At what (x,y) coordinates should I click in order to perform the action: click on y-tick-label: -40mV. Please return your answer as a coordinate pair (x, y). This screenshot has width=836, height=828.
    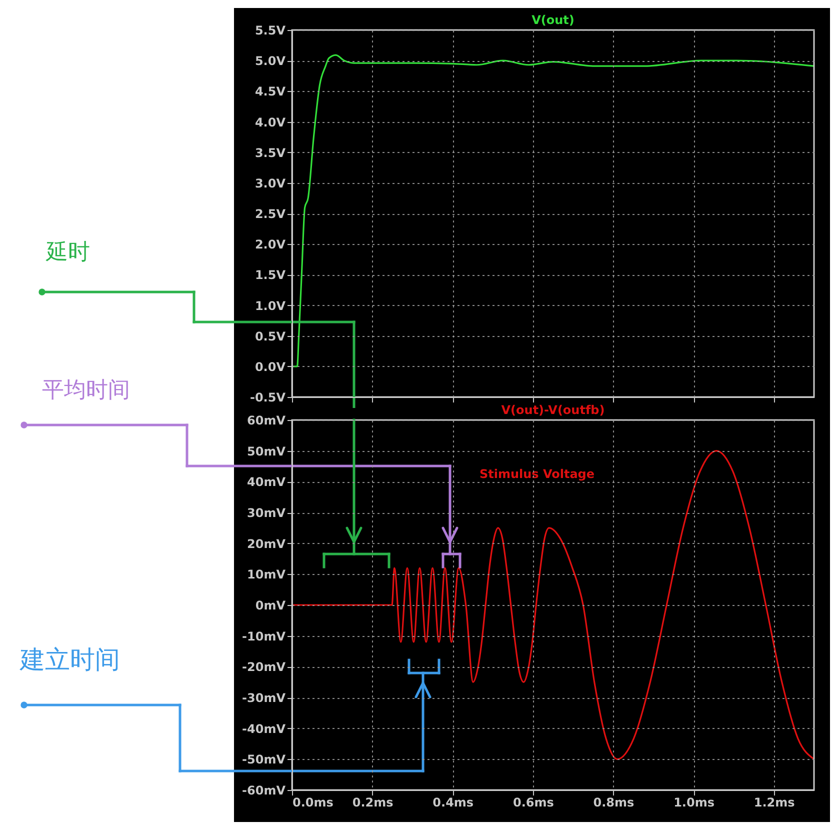
    Looking at the image, I should click on (264, 729).